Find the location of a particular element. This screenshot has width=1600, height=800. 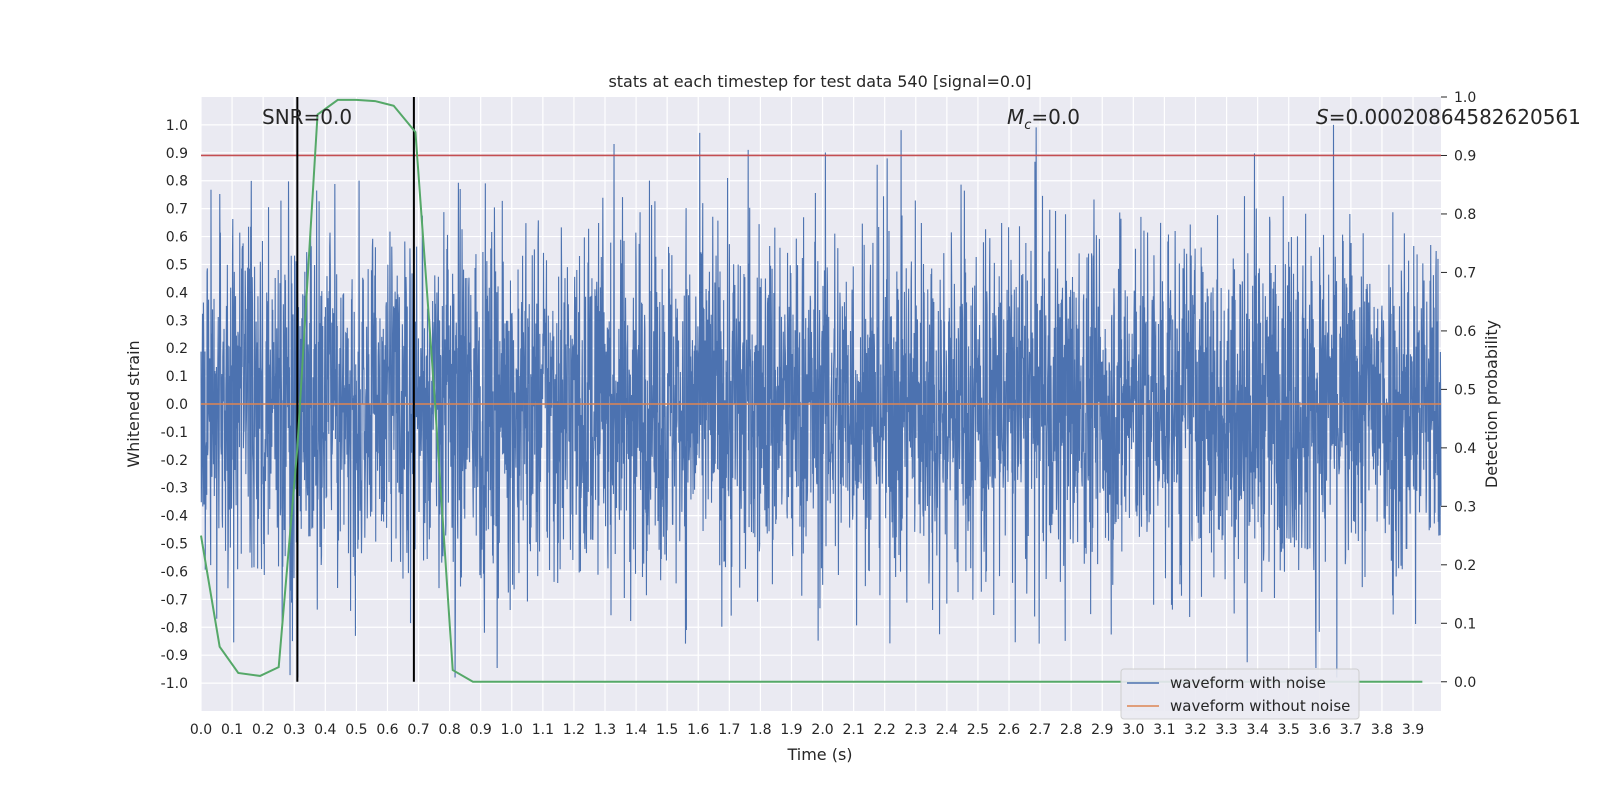

x-tick-label: 3.8 is located at coordinates (1382, 730).